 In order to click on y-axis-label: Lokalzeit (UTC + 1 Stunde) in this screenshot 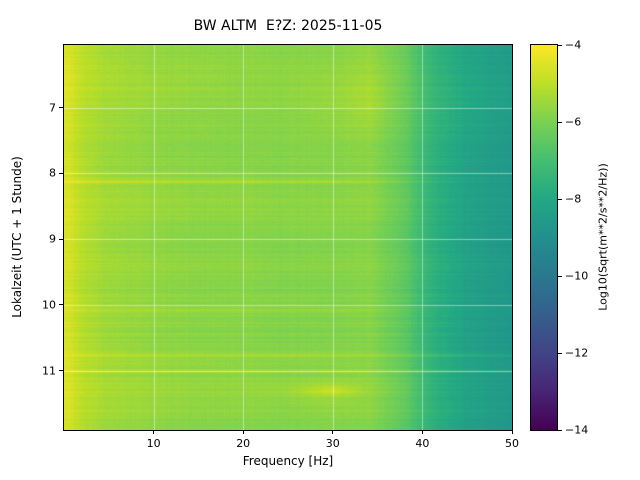, I will do `click(17, 237)`.